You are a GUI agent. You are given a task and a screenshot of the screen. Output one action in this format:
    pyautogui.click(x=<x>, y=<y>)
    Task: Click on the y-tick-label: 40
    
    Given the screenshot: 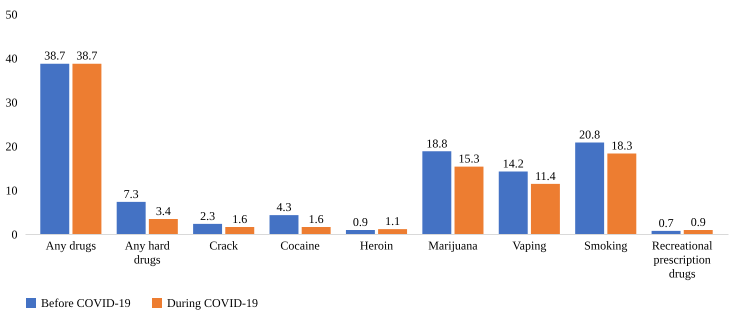 What is the action you would take?
    pyautogui.click(x=12, y=59)
    